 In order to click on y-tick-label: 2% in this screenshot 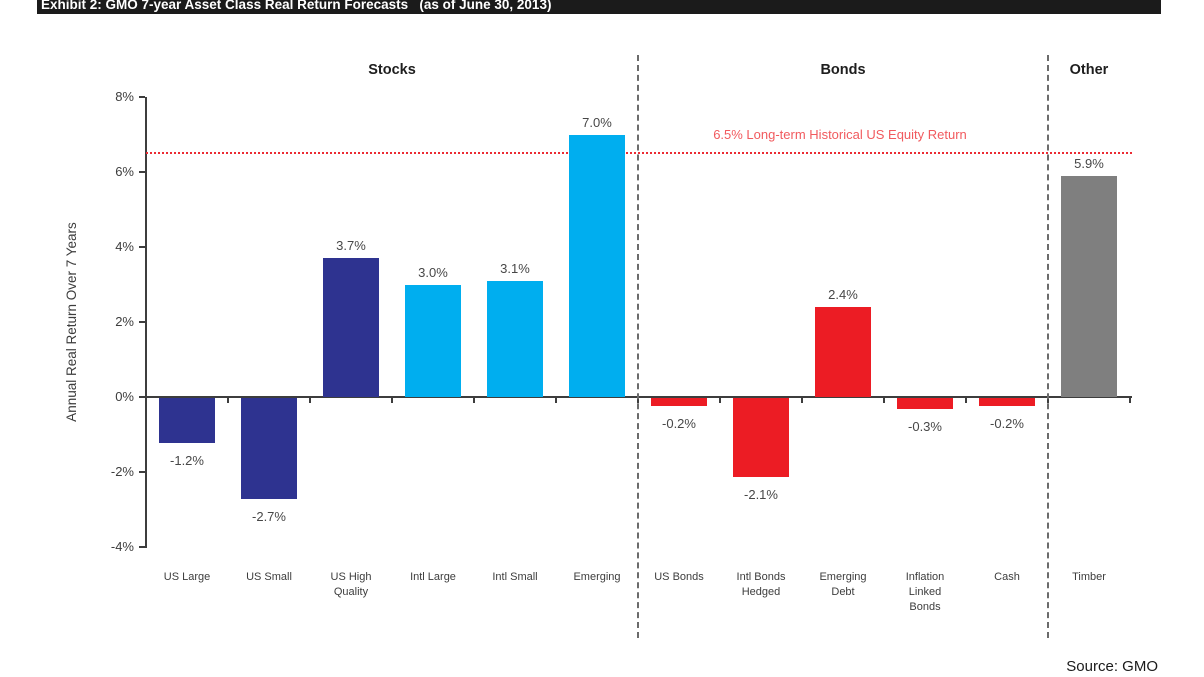, I will do `click(124, 321)`.